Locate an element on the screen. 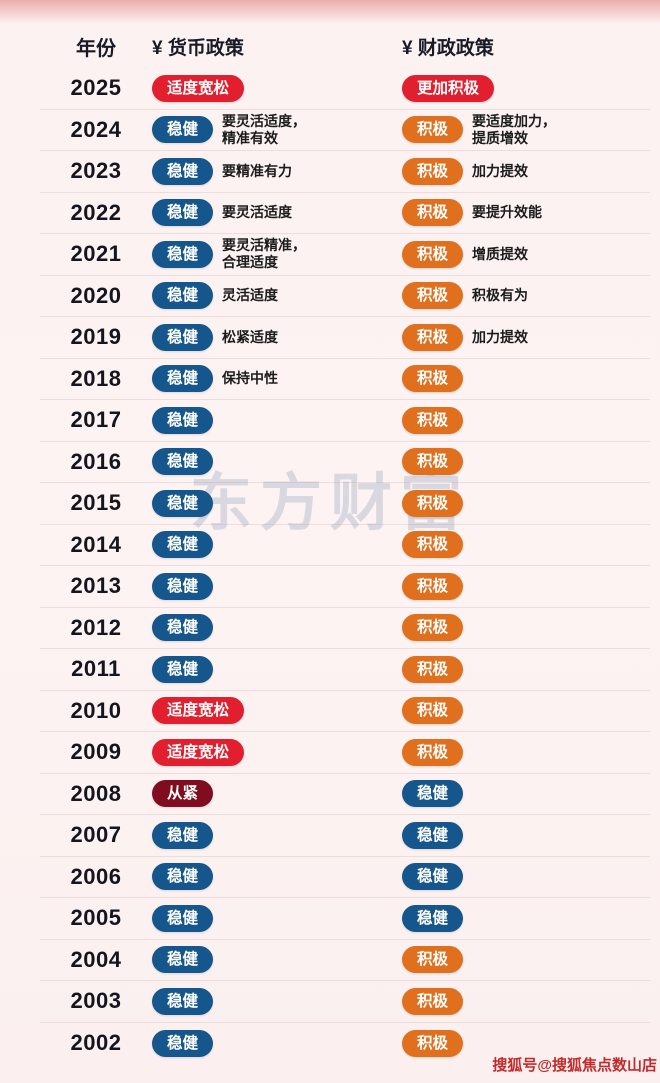 Image resolution: width=660 pixels, height=1083 pixels. year-label: 2014 is located at coordinates (96, 544).